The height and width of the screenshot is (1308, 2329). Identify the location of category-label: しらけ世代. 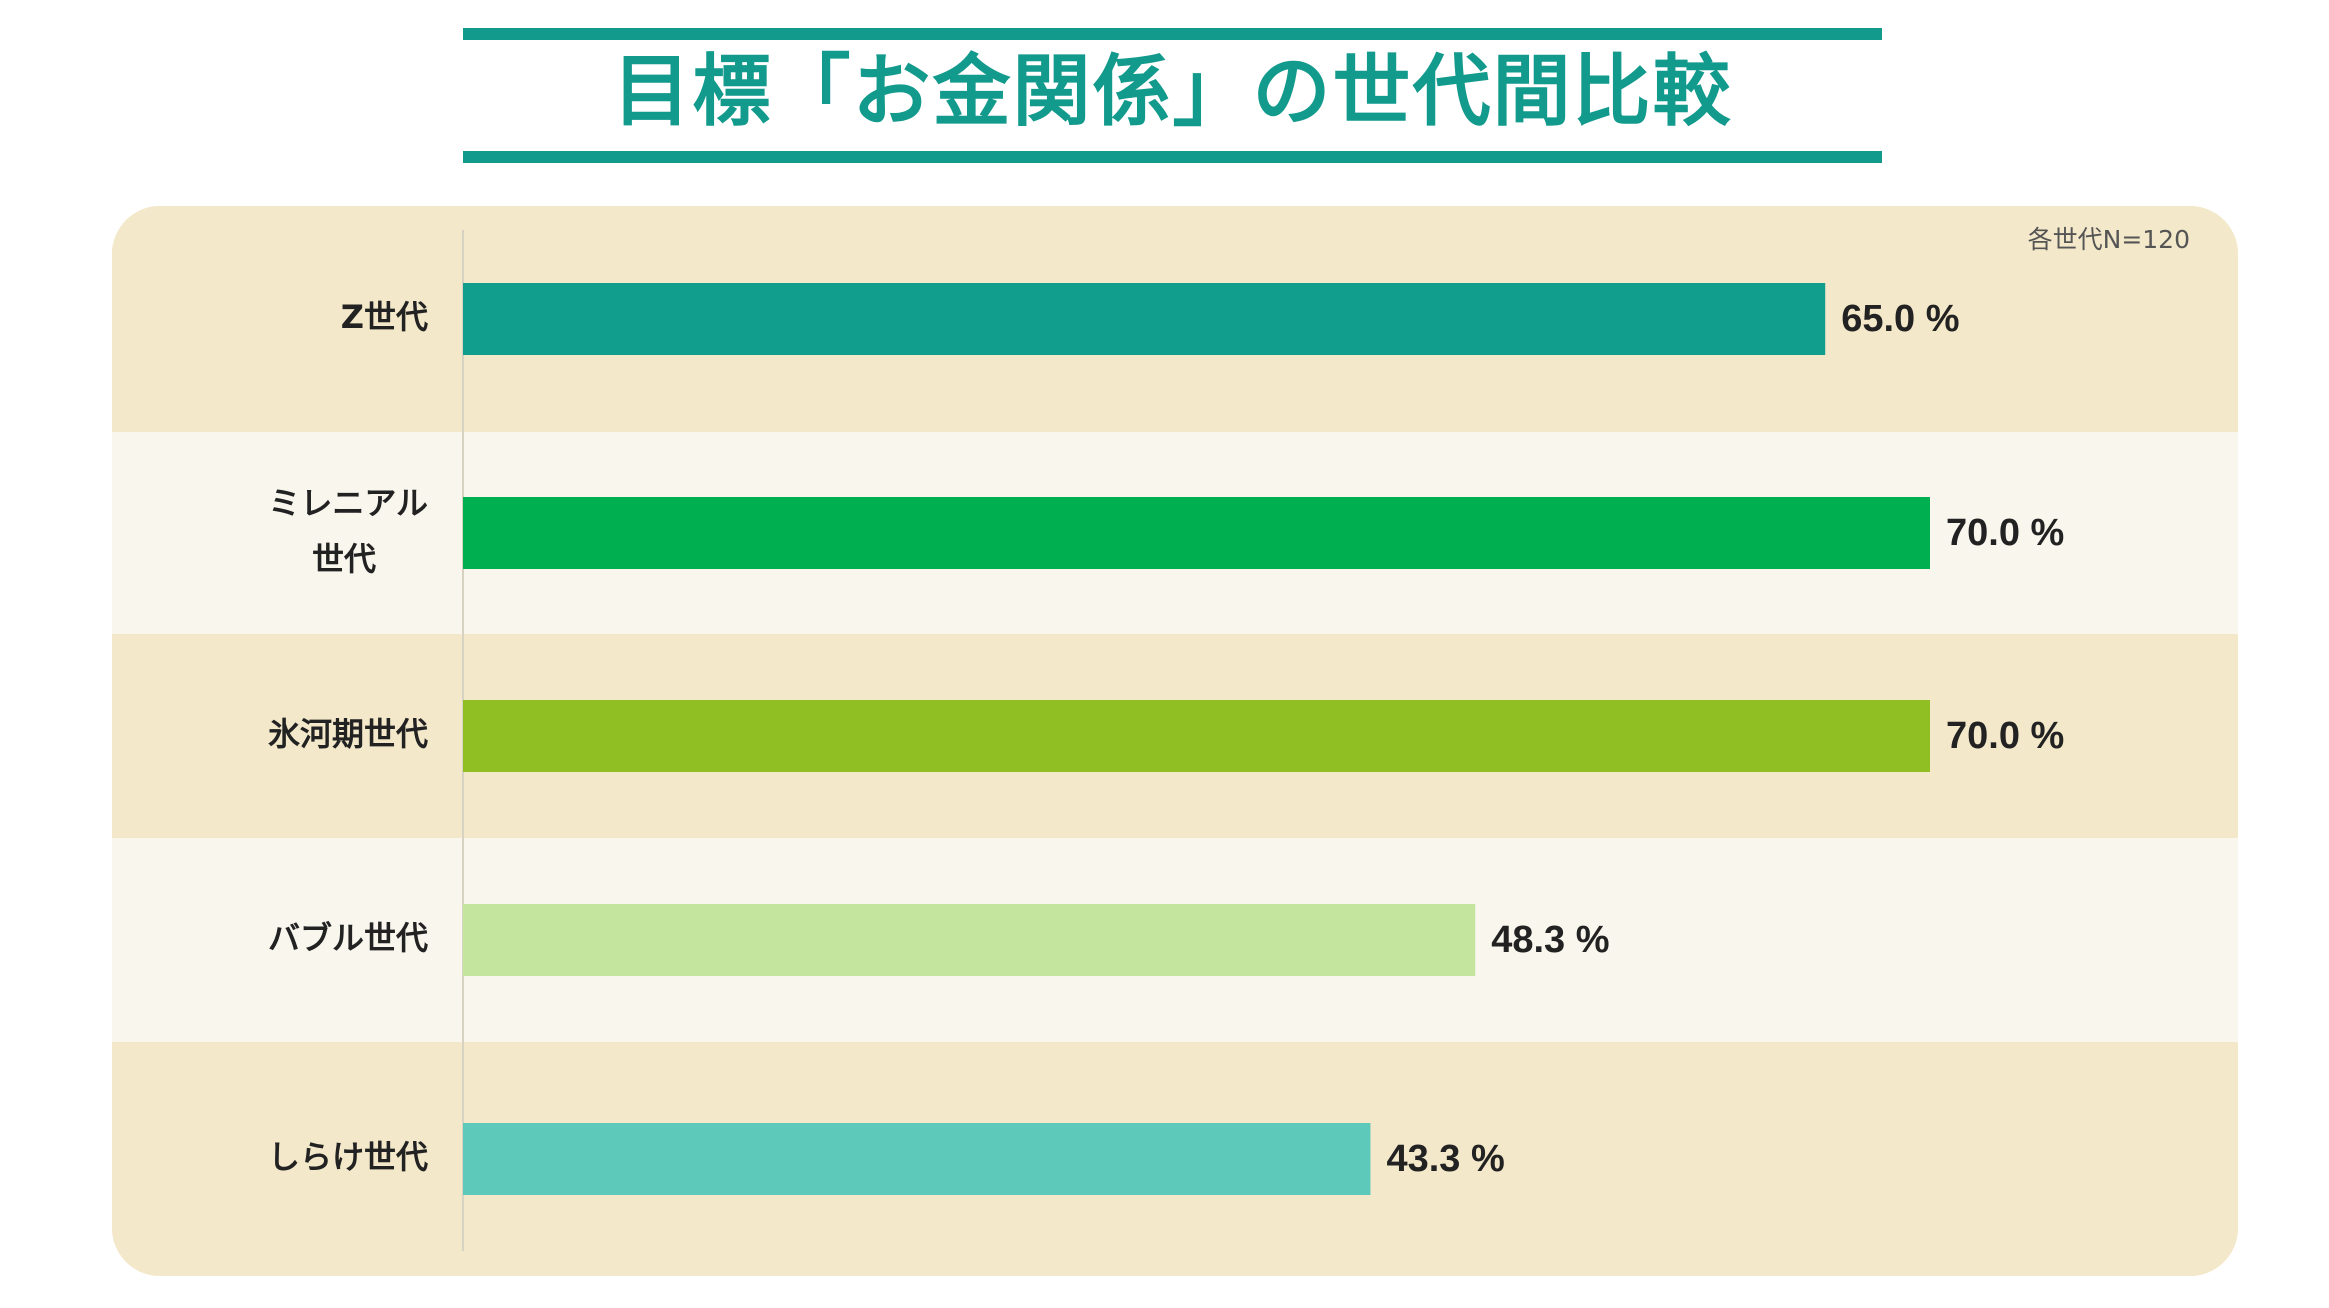
(348, 1157).